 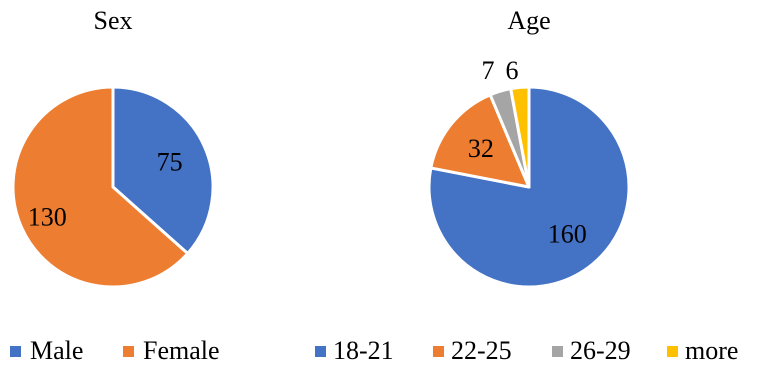 What do you see at coordinates (488, 70) in the screenshot?
I see `age-label-26-29: 7` at bounding box center [488, 70].